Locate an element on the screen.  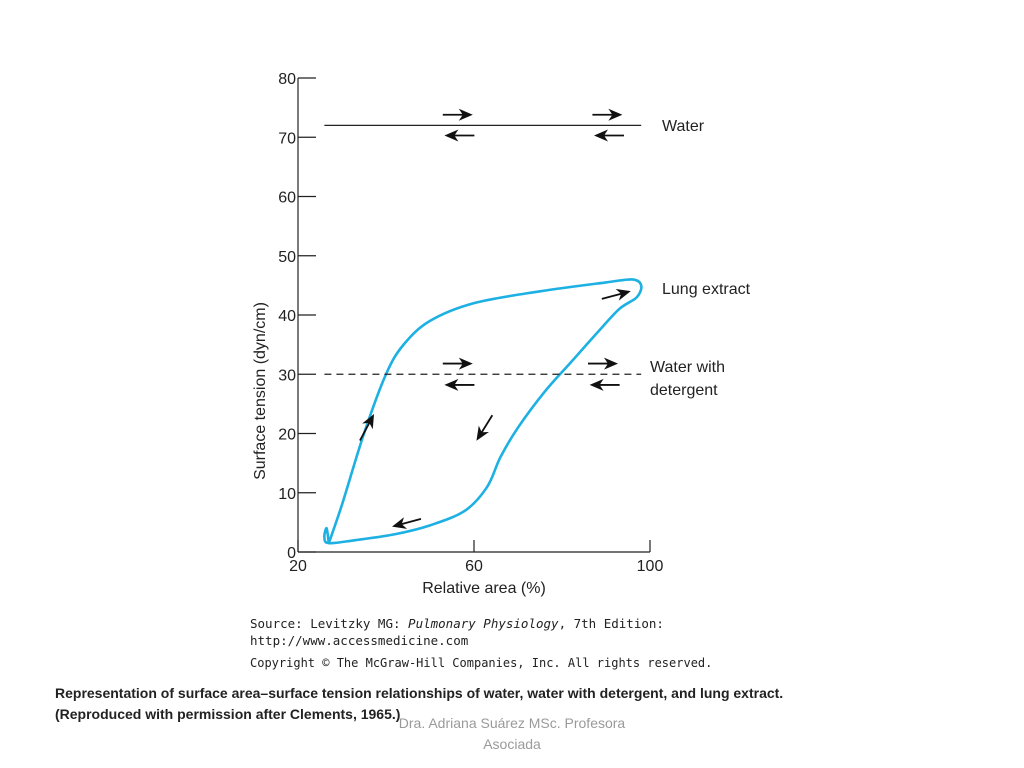
label-water-with-detergent-line1: Water with is located at coordinates (687, 367).